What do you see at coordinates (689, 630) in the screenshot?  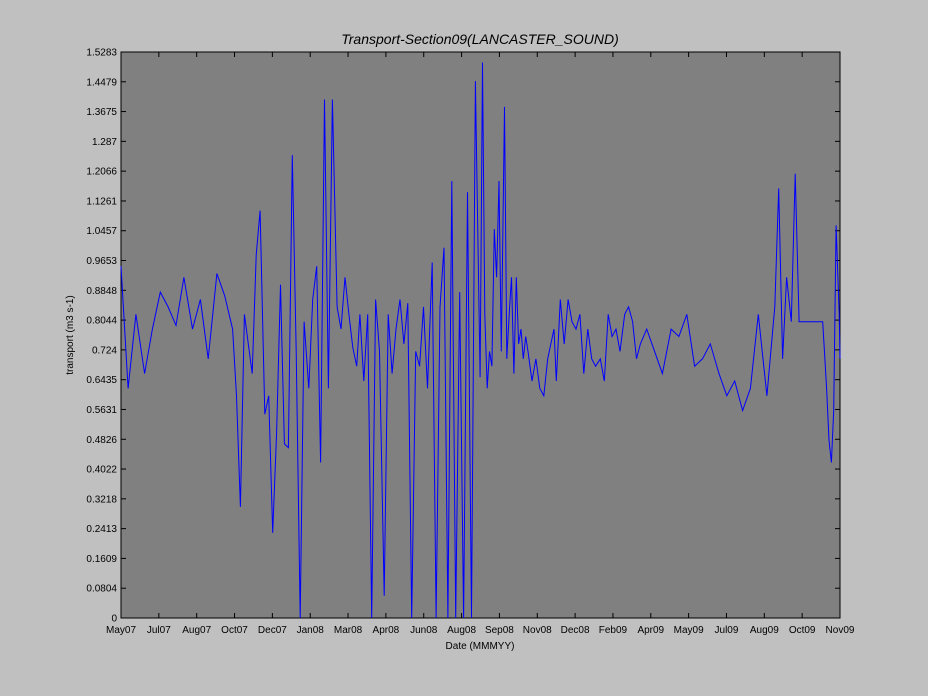 I see `x-tick-label: May09` at bounding box center [689, 630].